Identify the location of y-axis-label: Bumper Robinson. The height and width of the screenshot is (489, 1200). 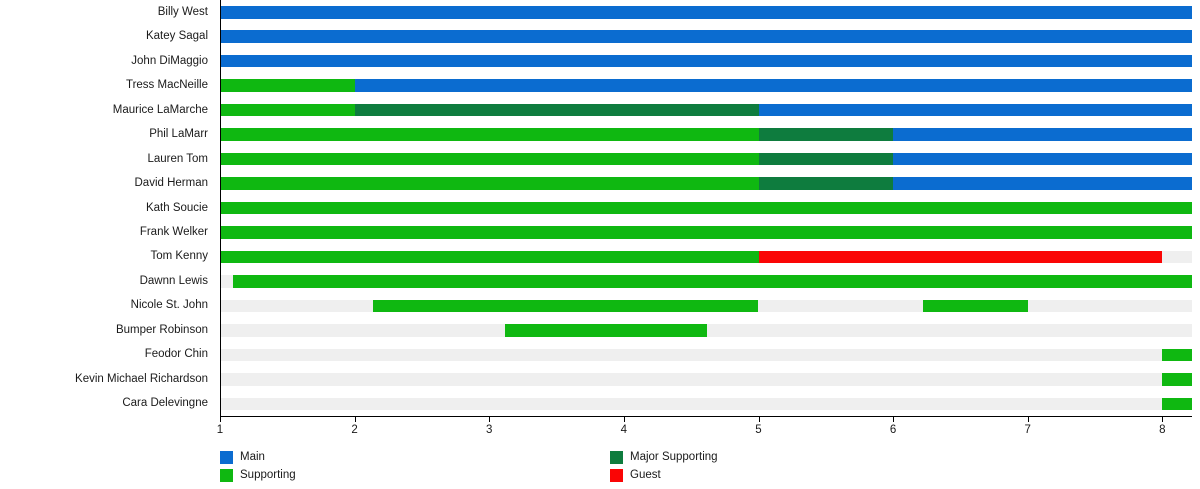
(161, 329).